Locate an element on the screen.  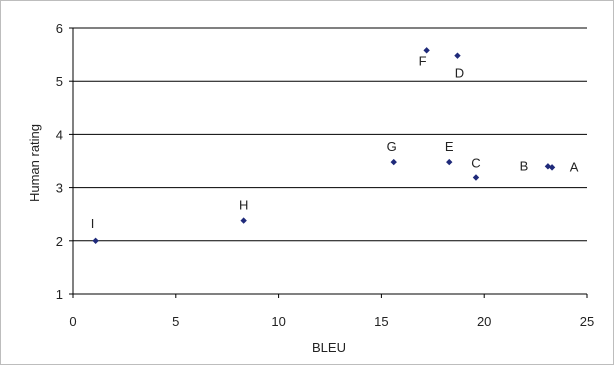
data-point-g is located at coordinates (393, 162).